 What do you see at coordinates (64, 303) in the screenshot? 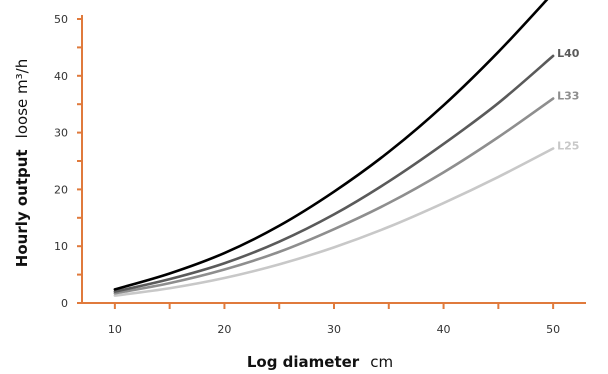
I see `y-tick-label: 0` at bounding box center [64, 303].